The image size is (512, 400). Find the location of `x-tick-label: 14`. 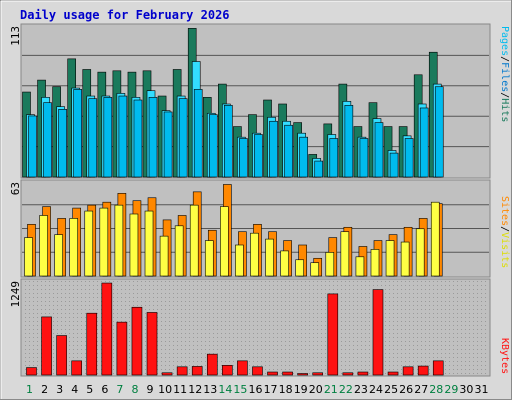

x-tick-label: 14 is located at coordinates (225, 389).